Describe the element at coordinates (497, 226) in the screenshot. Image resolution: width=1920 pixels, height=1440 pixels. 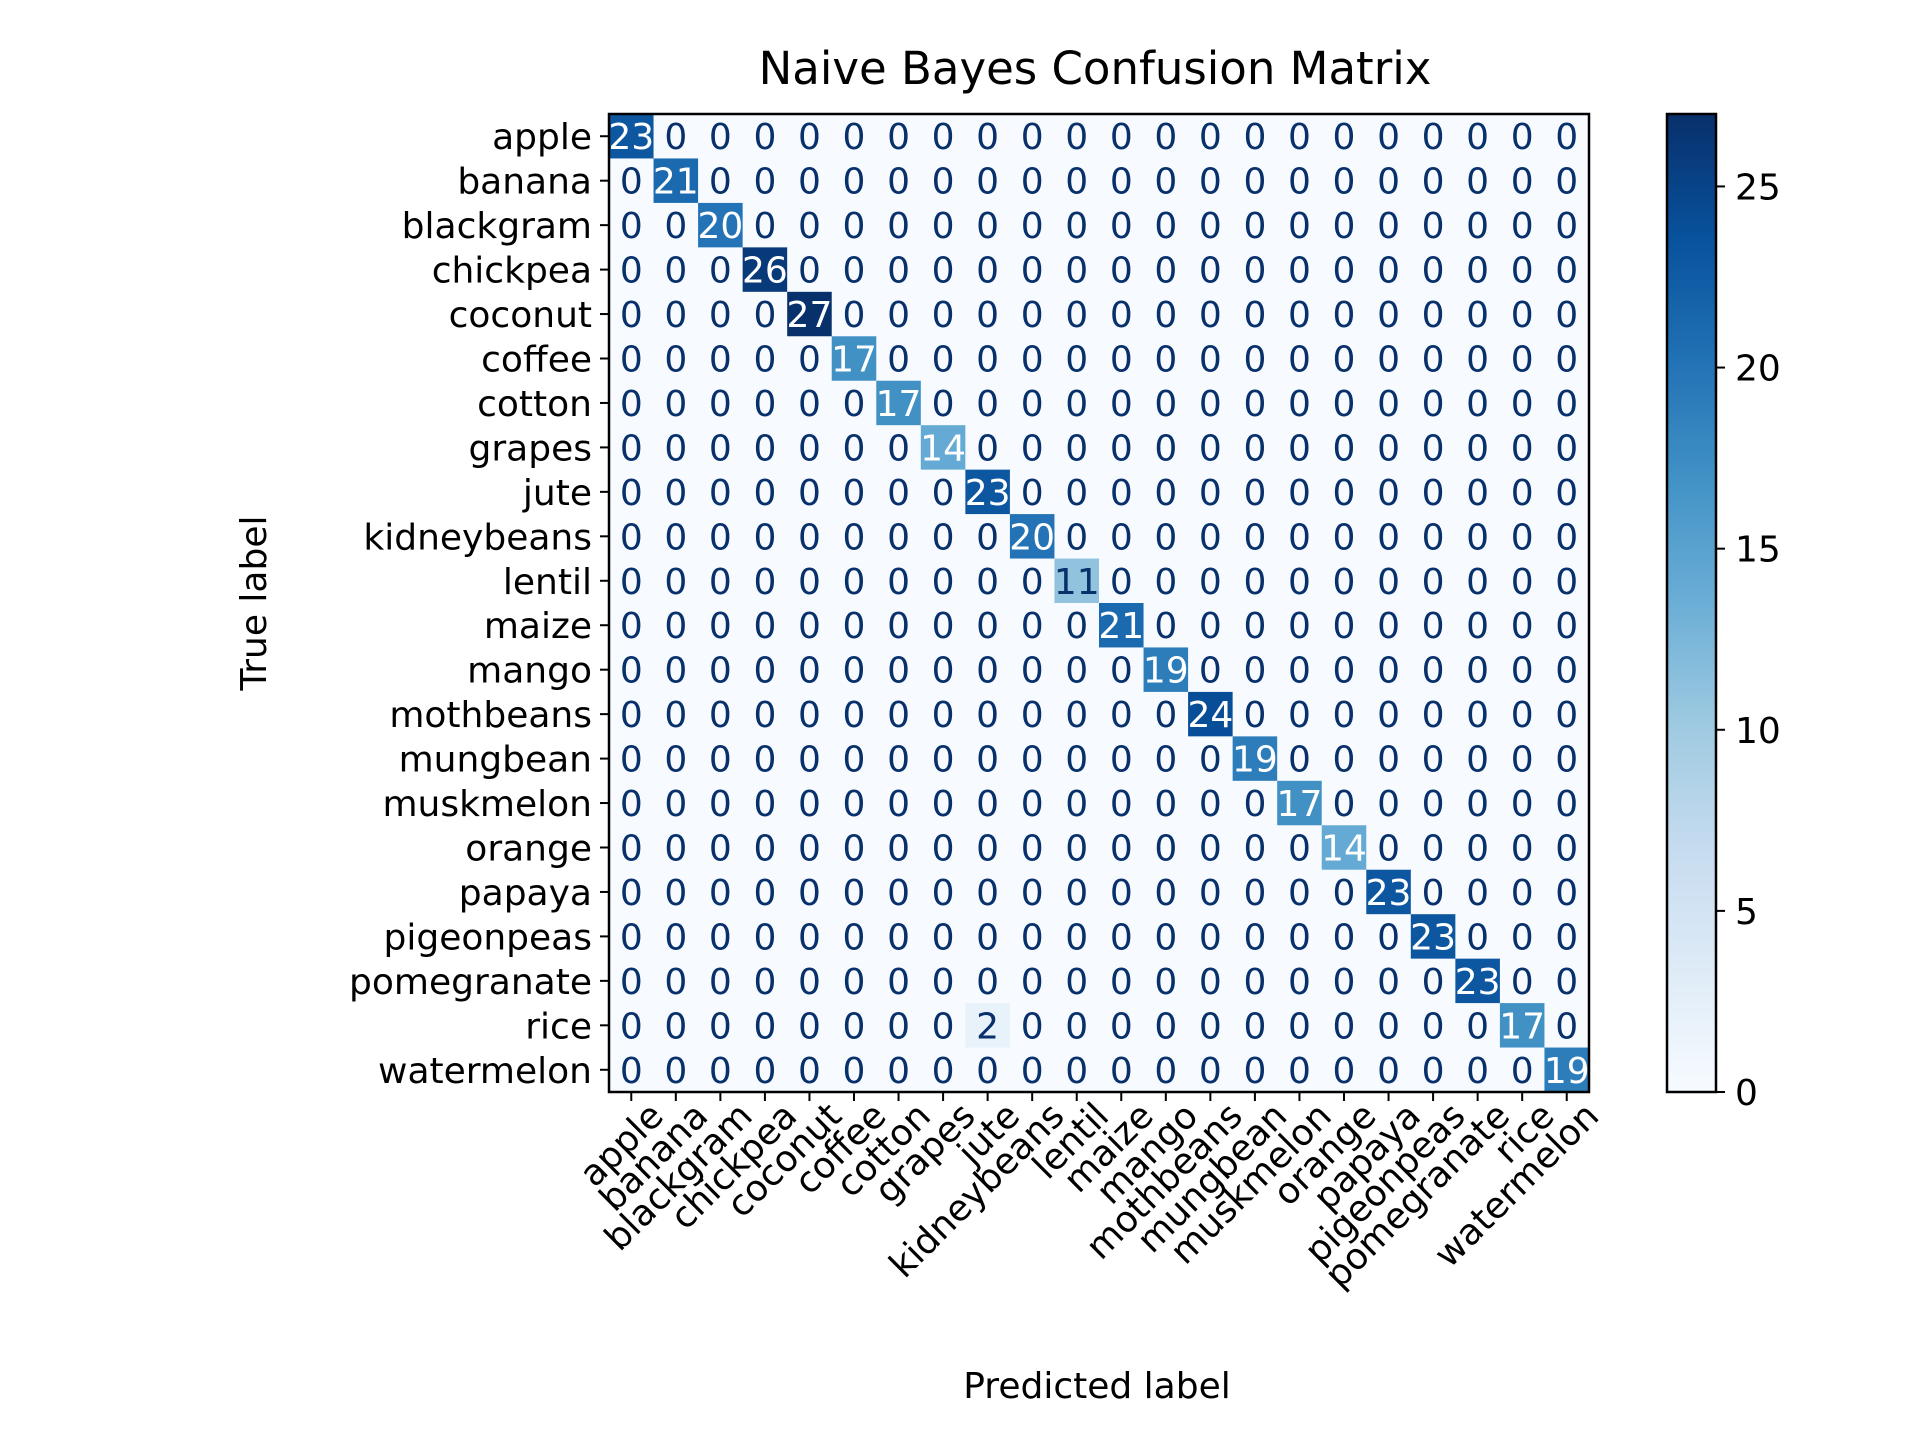
I see `y-tick-label: blackgram` at that location.